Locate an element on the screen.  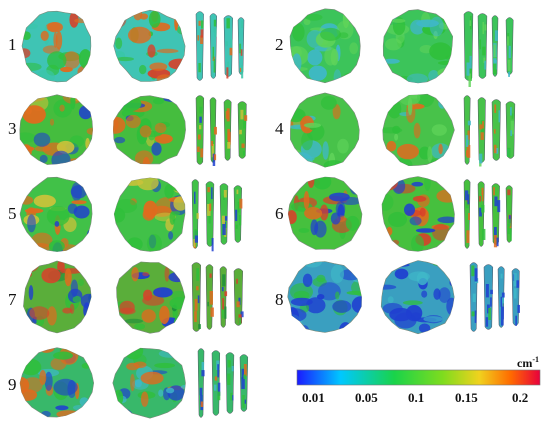
specimen-2-view-b is located at coordinates (418, 46).